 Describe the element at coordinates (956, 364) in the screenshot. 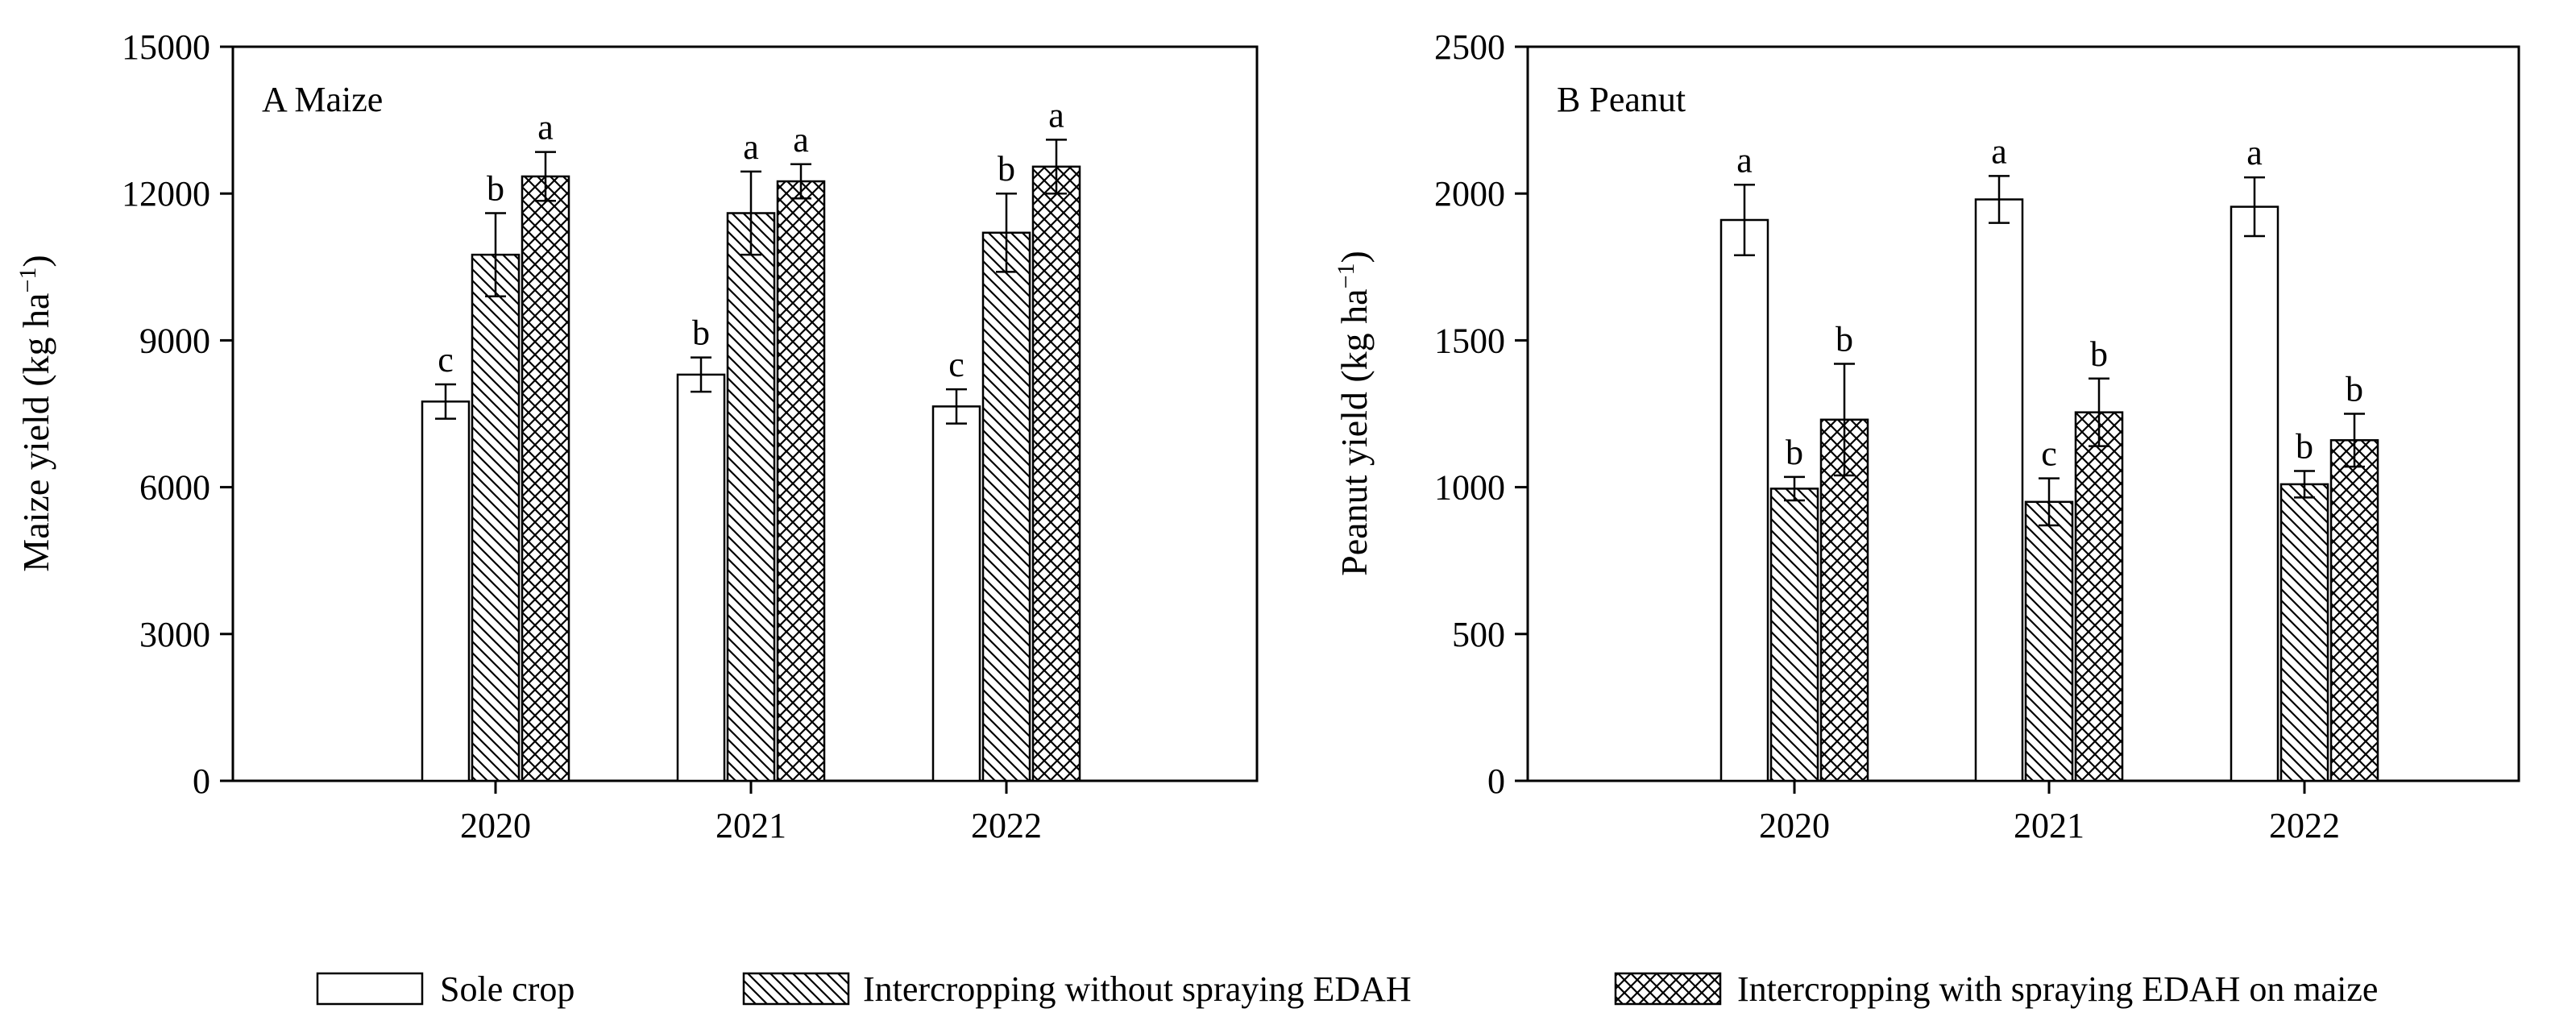

I see `maize-significance-letter-sole-2022: c` at that location.